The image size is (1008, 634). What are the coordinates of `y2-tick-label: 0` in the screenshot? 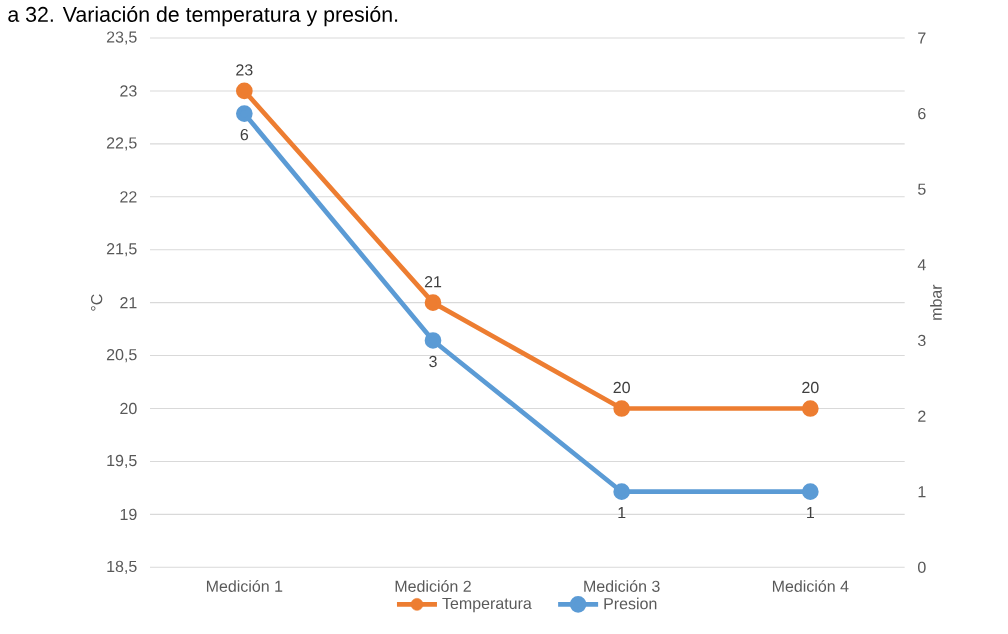 It's located at (922, 567).